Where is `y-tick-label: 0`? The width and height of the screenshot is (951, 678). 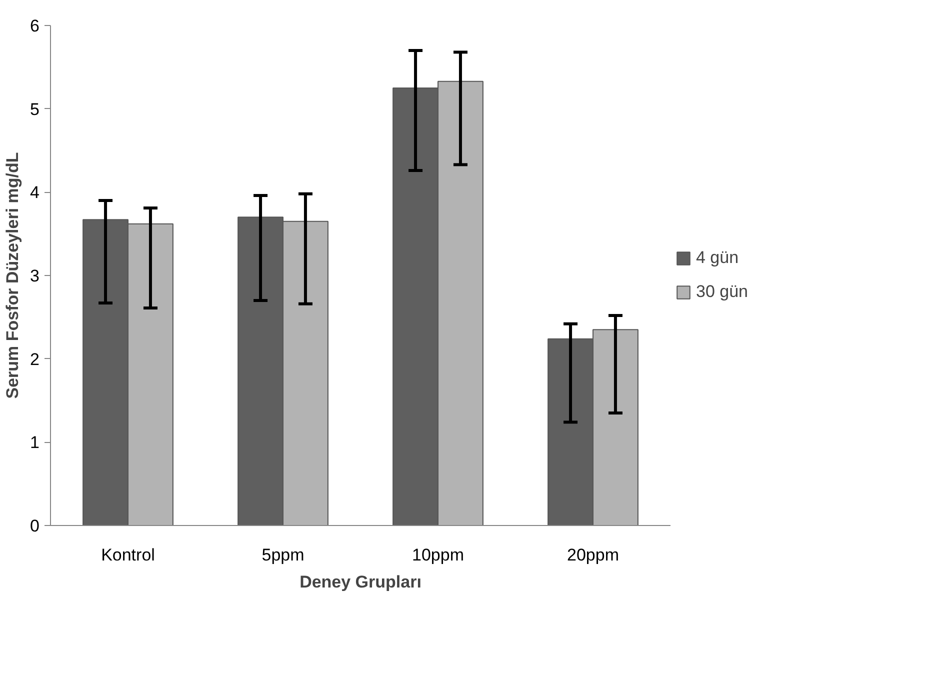
y-tick-label: 0 is located at coordinates (35, 526).